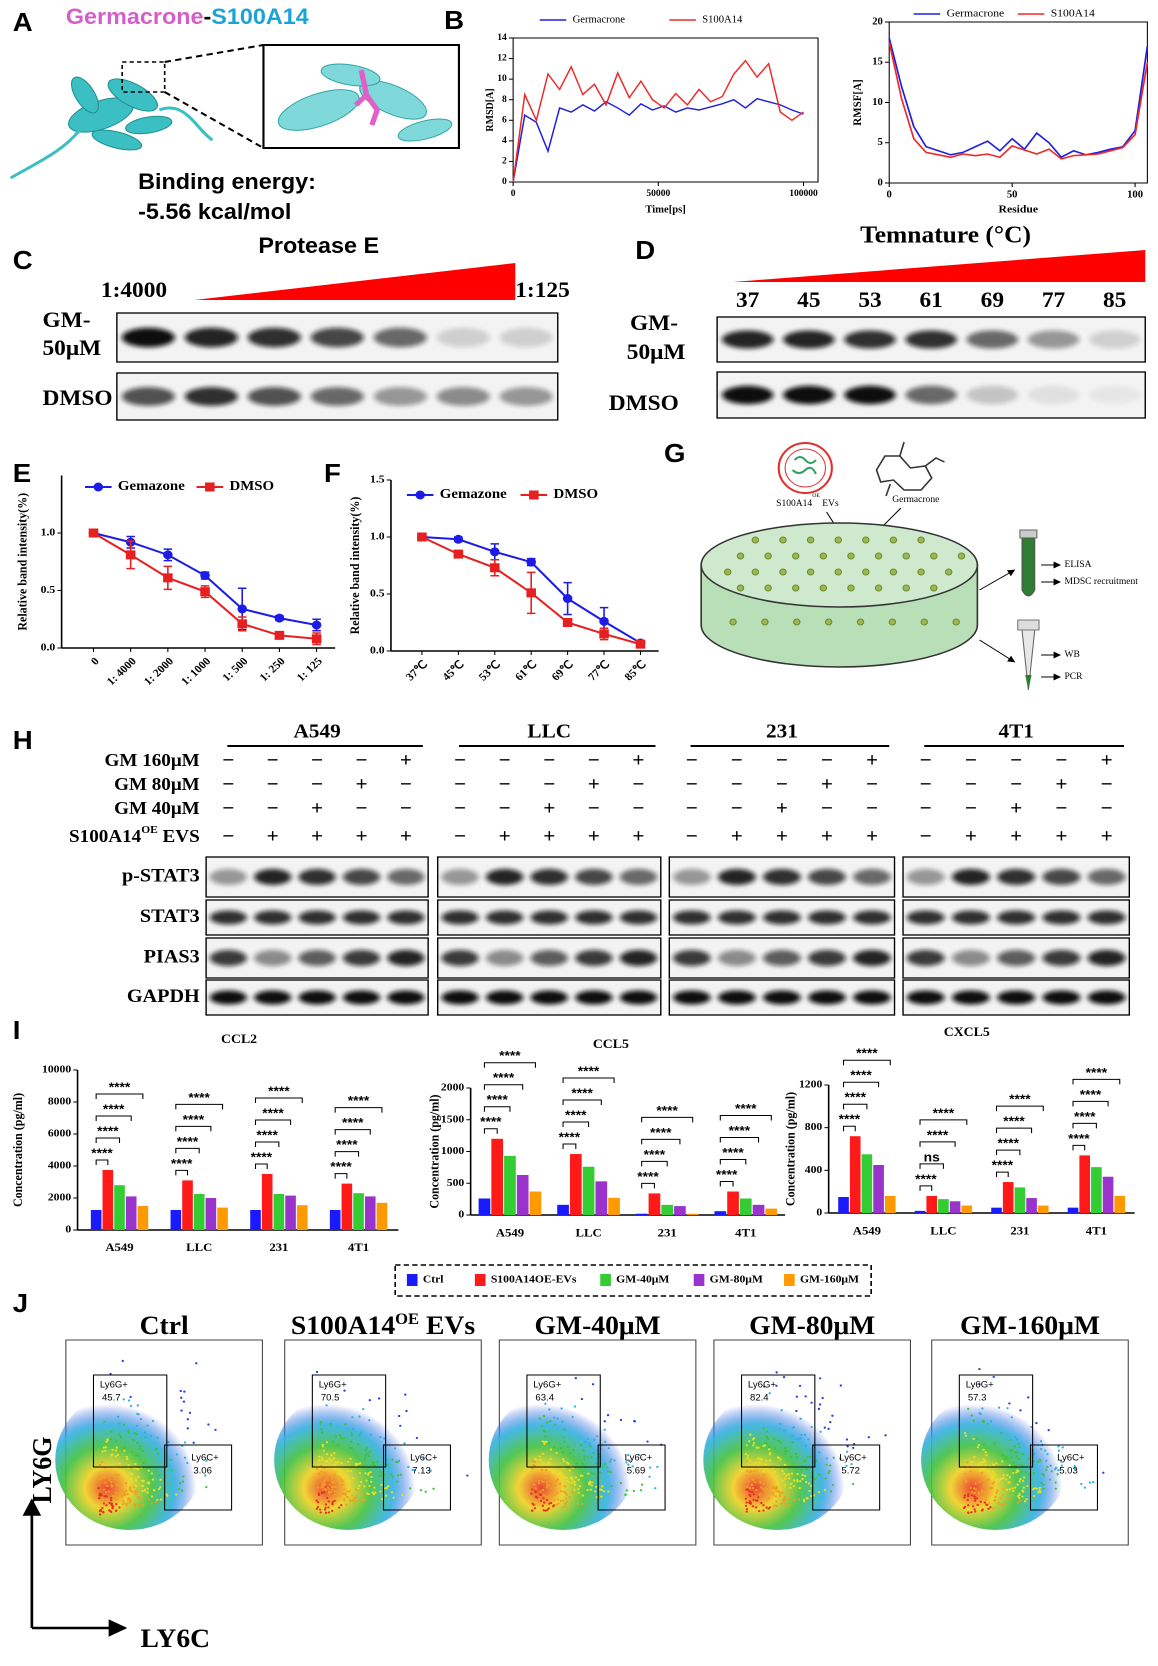 The image size is (1158, 1666). What do you see at coordinates (665, 210) in the screenshot?
I see `x-axis-label: Time[ps]` at bounding box center [665, 210].